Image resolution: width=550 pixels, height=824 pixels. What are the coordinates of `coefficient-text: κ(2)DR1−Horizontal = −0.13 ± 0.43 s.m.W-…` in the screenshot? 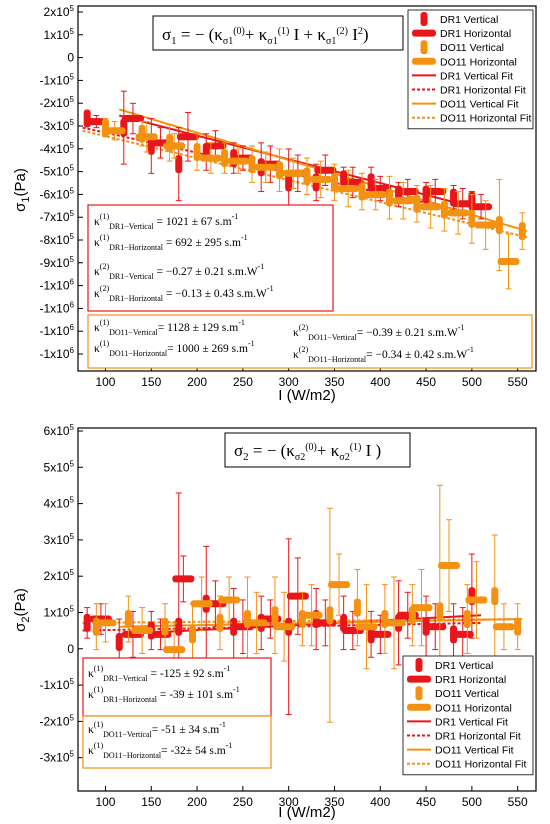 It's located at (184, 293).